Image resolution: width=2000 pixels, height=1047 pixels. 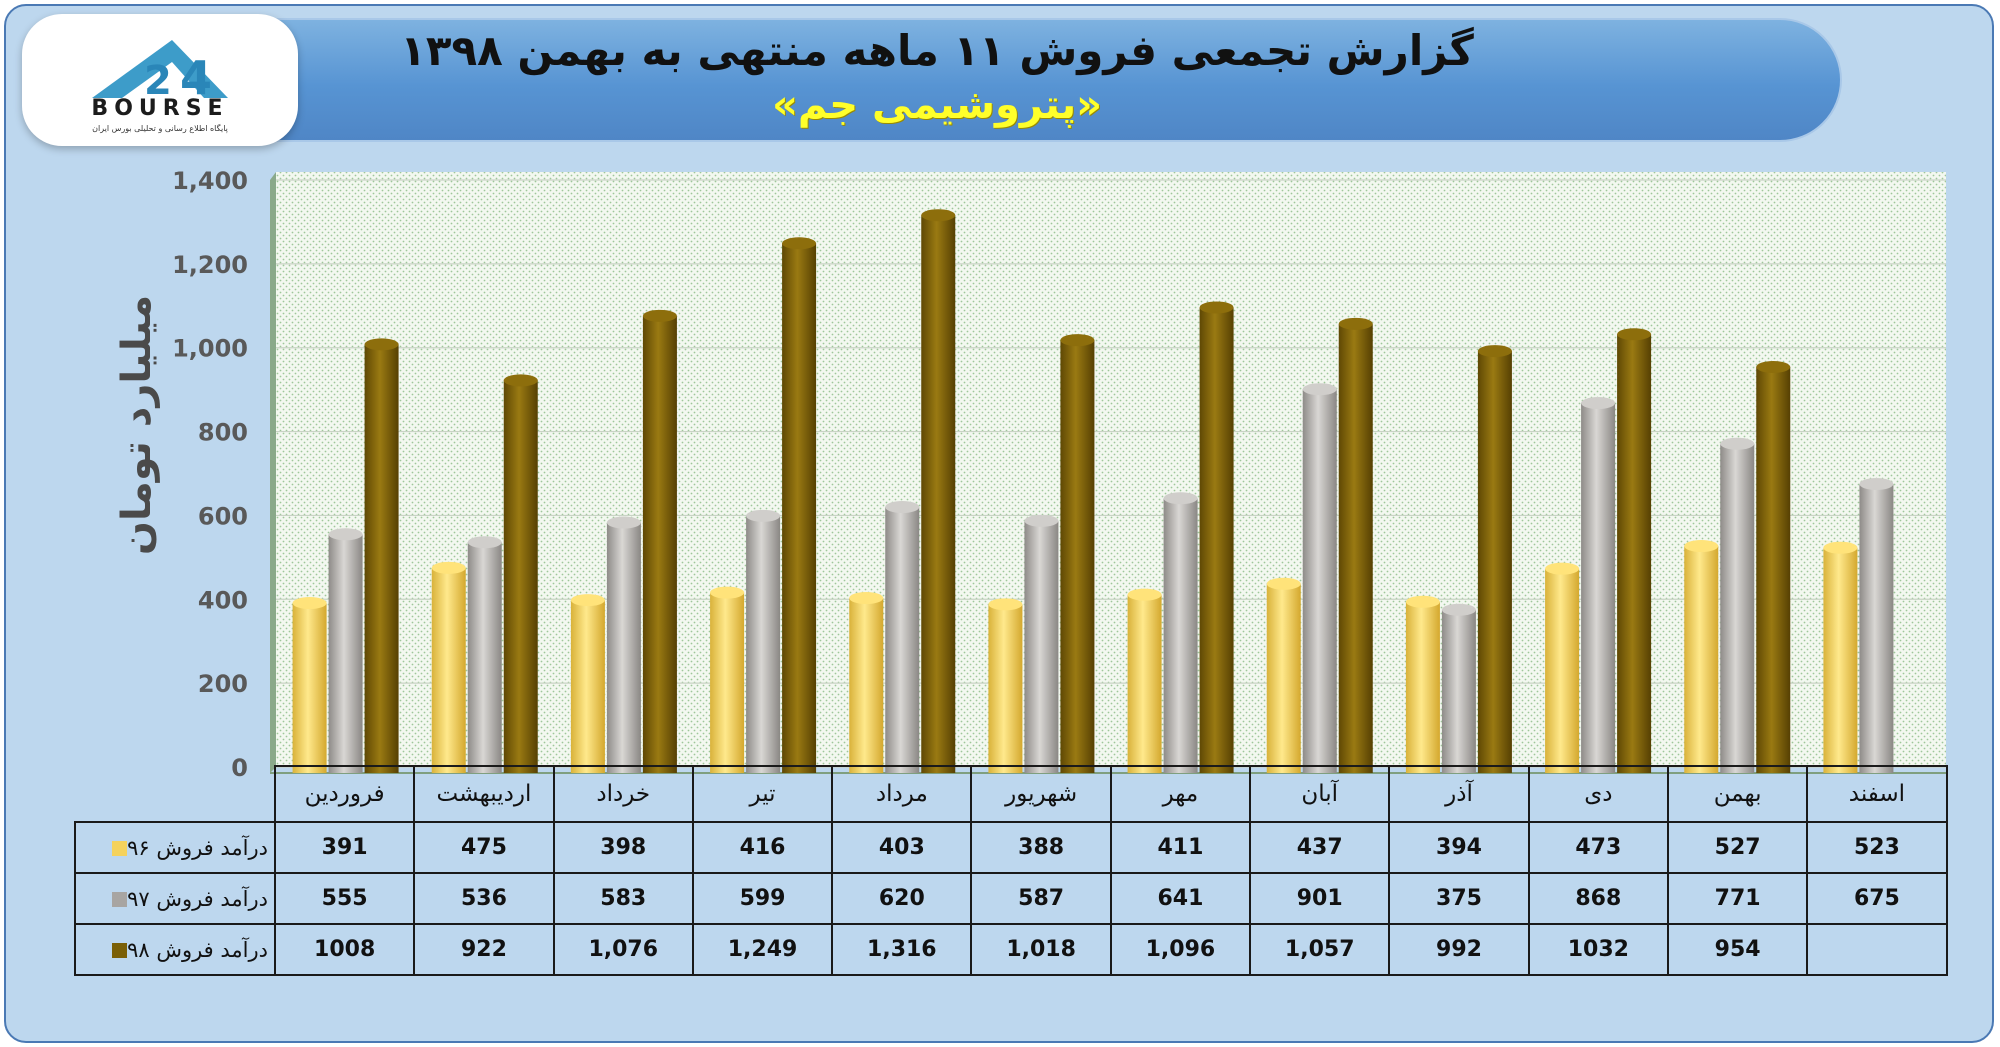 I want to click on data-label: 1,316, so click(x=902, y=949).